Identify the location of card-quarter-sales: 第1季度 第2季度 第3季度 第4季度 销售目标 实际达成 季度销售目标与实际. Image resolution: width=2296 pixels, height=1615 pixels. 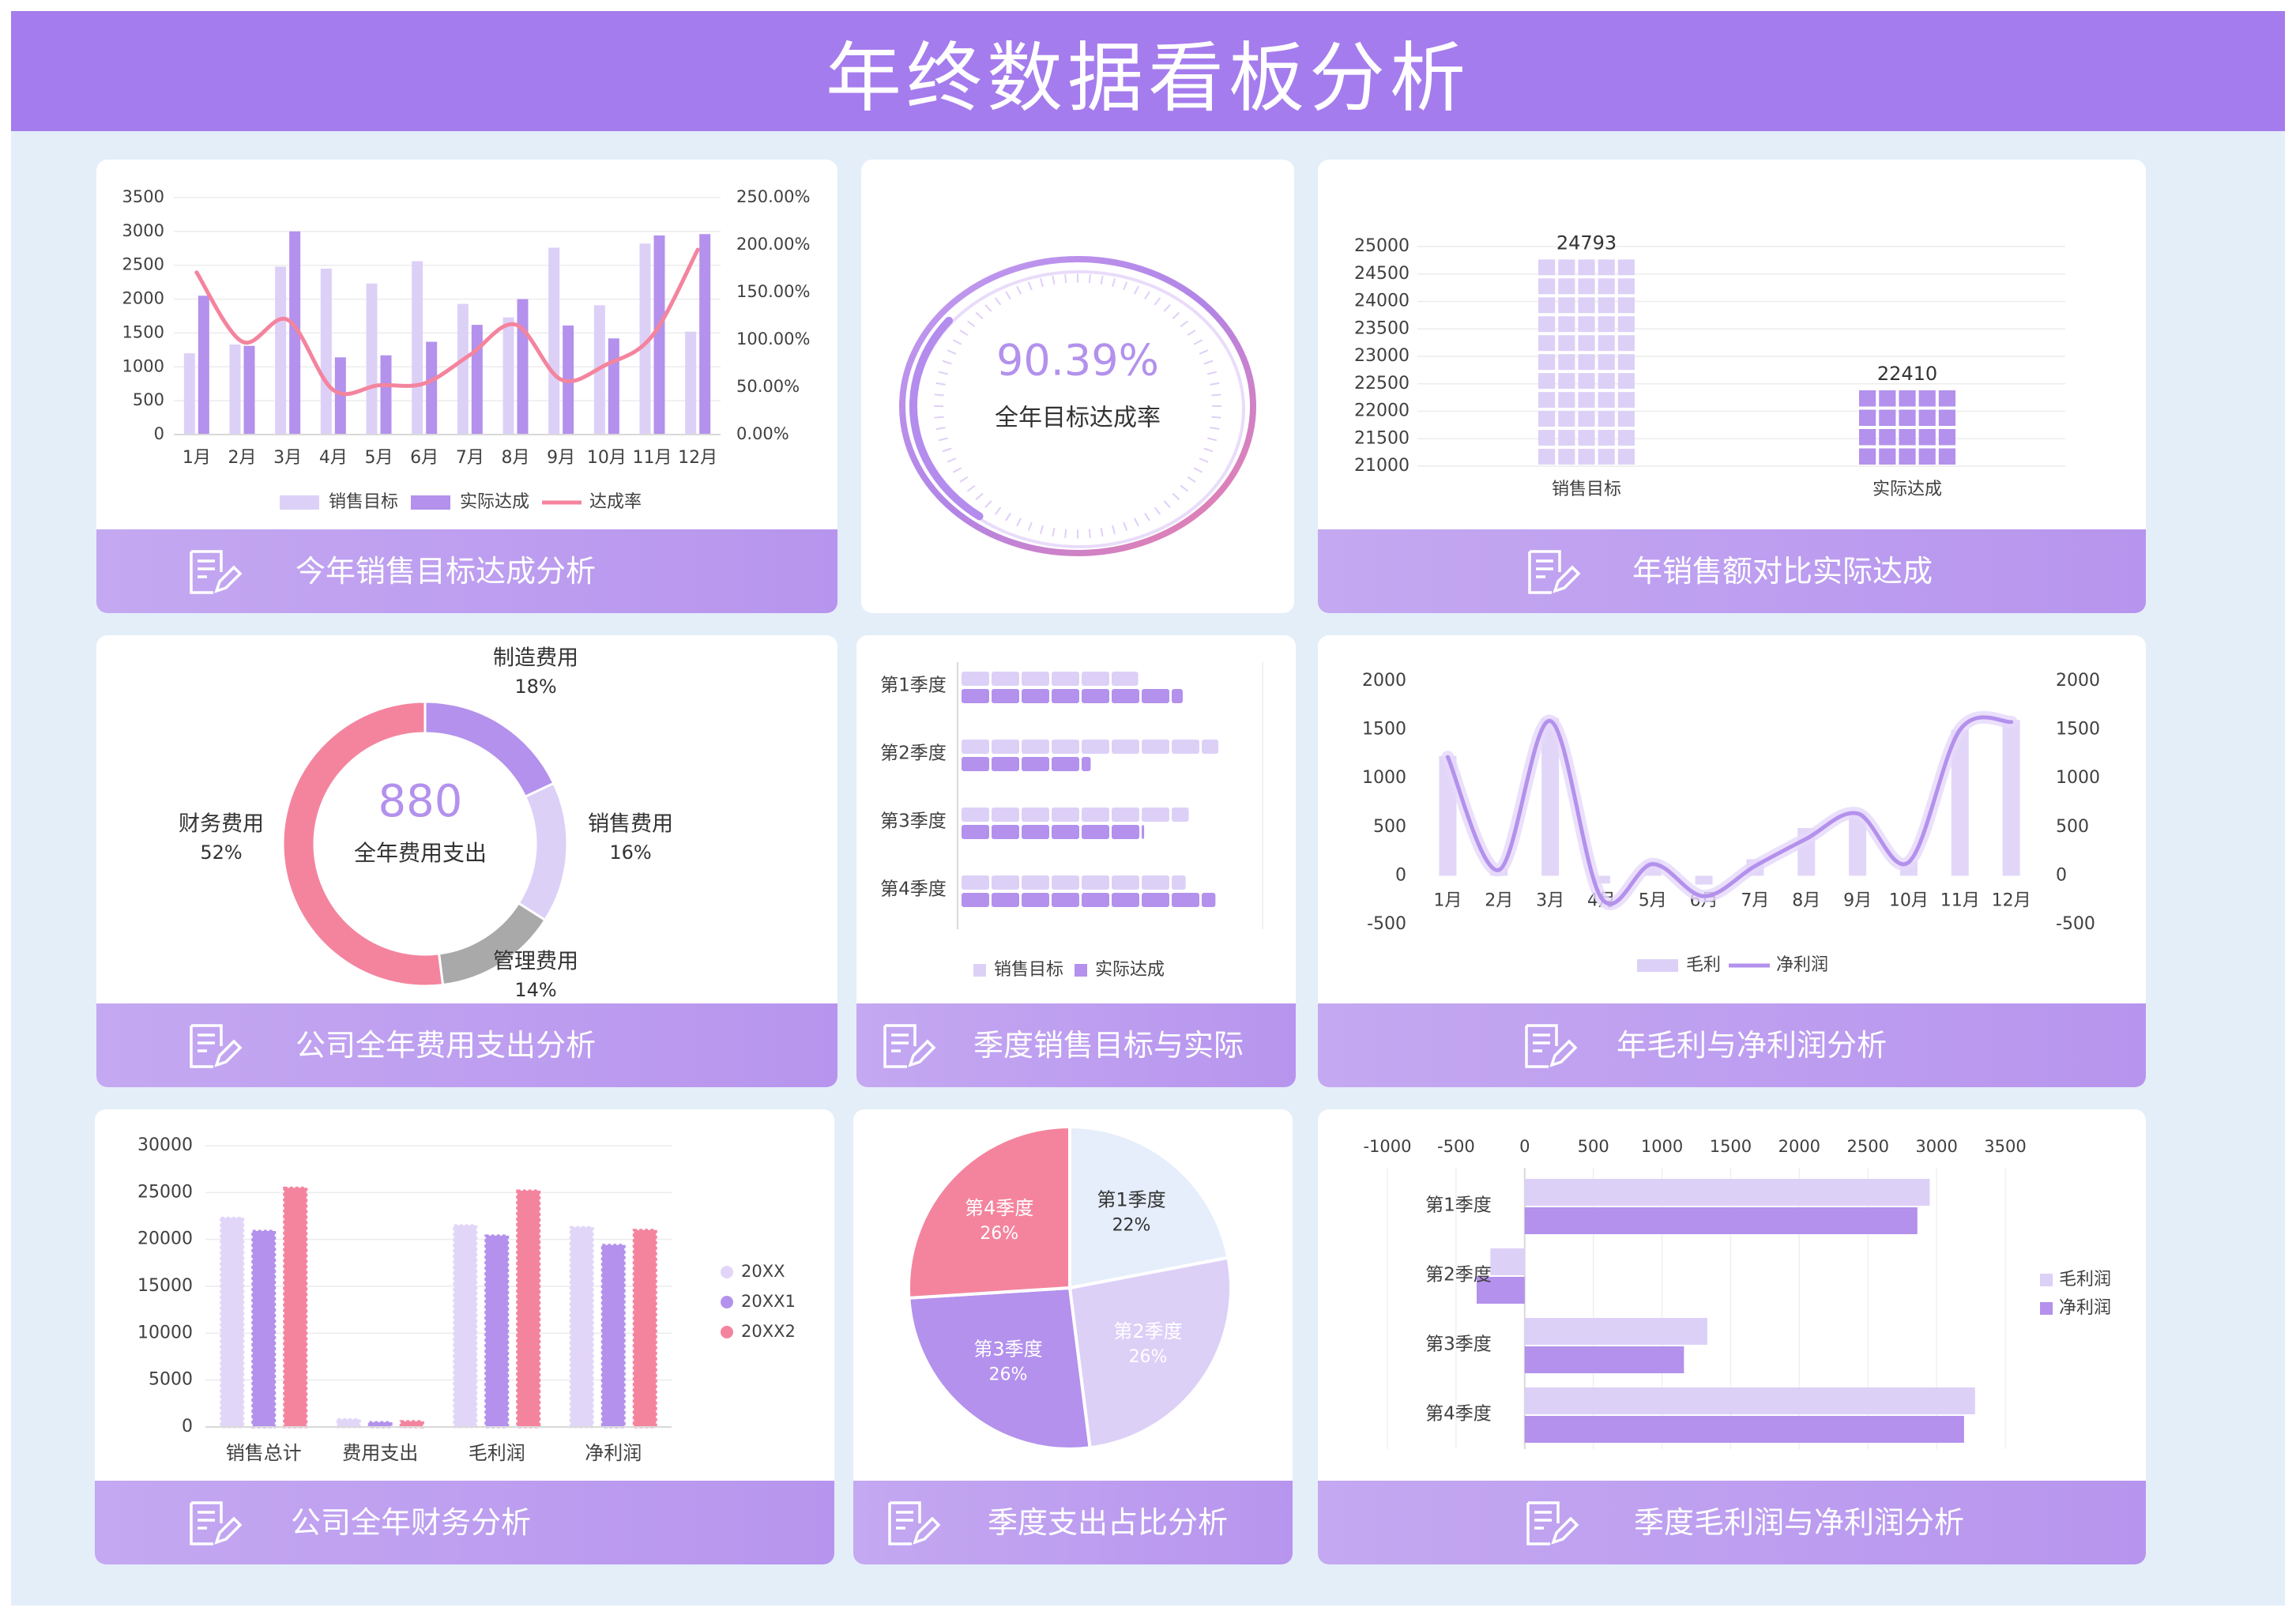
(1076, 861).